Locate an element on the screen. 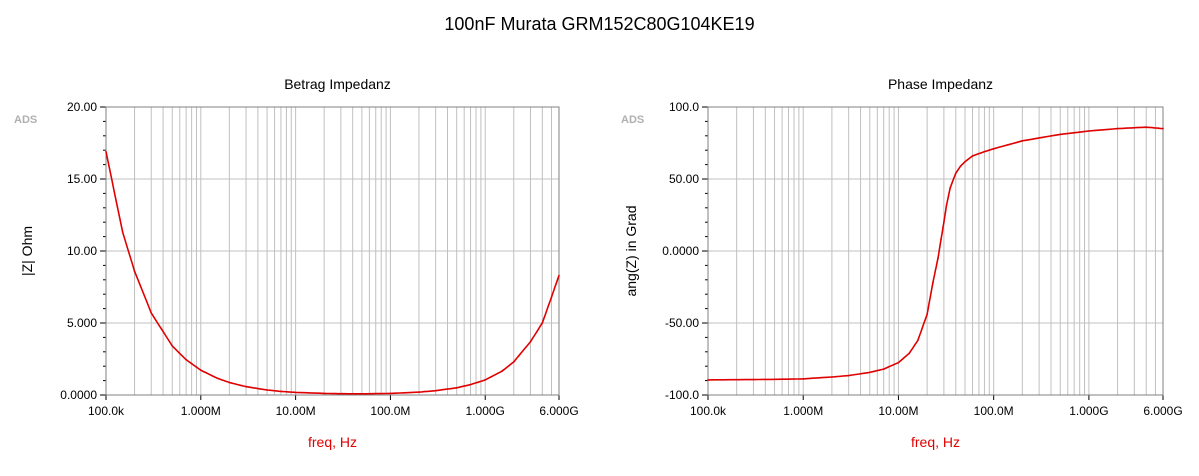 The width and height of the screenshot is (1199, 476). magnitude-chart-title: Betrag Impedanz is located at coordinates (337, 84).